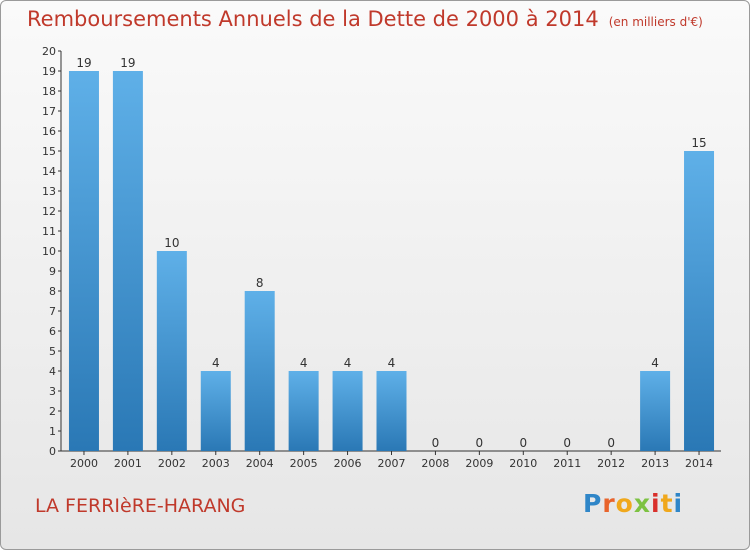 Image resolution: width=750 pixels, height=550 pixels. Describe the element at coordinates (348, 463) in the screenshot. I see `x-tick-label: 2006` at that location.